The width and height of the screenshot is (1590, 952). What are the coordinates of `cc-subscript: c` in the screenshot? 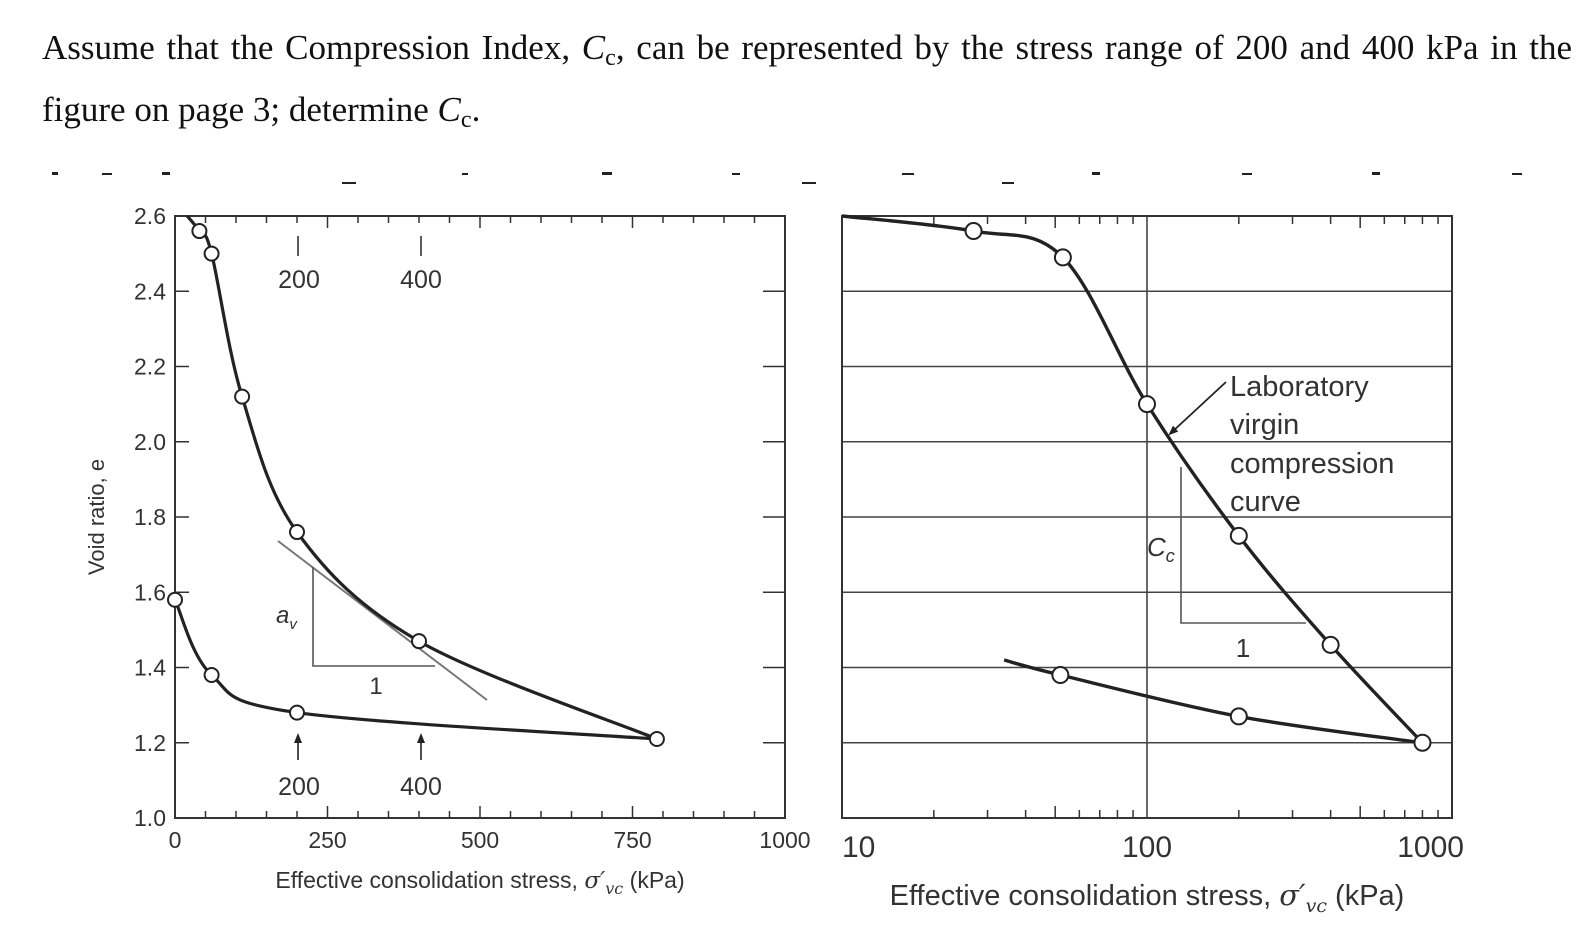 It's located at (610, 58).